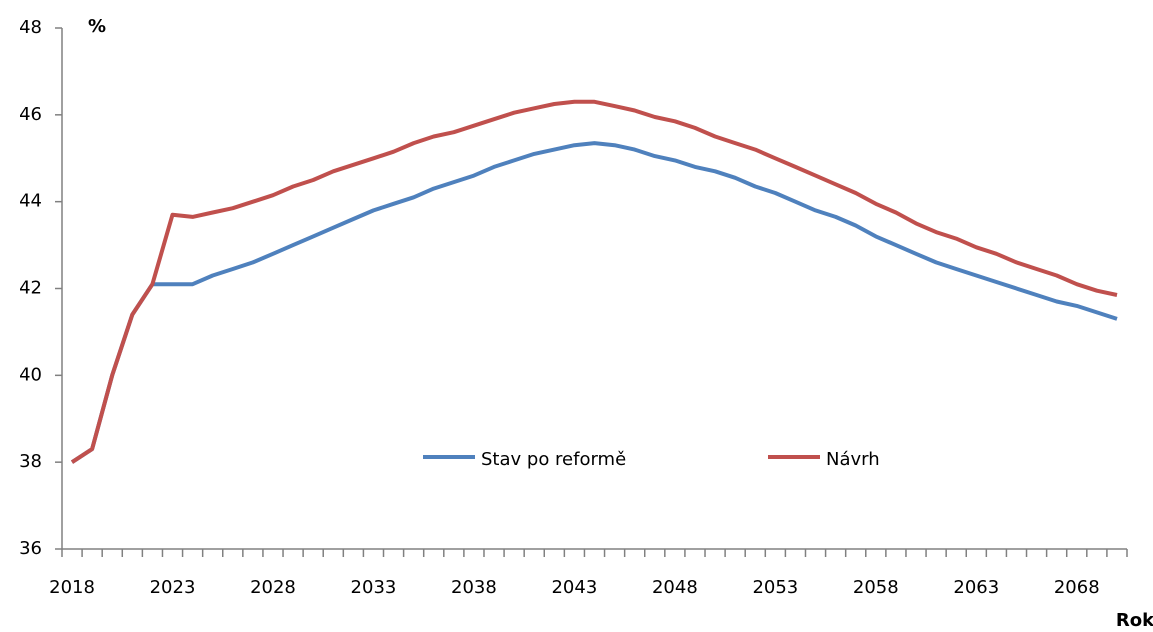 The height and width of the screenshot is (632, 1153). Describe the element at coordinates (1077, 587) in the screenshot. I see `x-tick-label: 2068` at that location.